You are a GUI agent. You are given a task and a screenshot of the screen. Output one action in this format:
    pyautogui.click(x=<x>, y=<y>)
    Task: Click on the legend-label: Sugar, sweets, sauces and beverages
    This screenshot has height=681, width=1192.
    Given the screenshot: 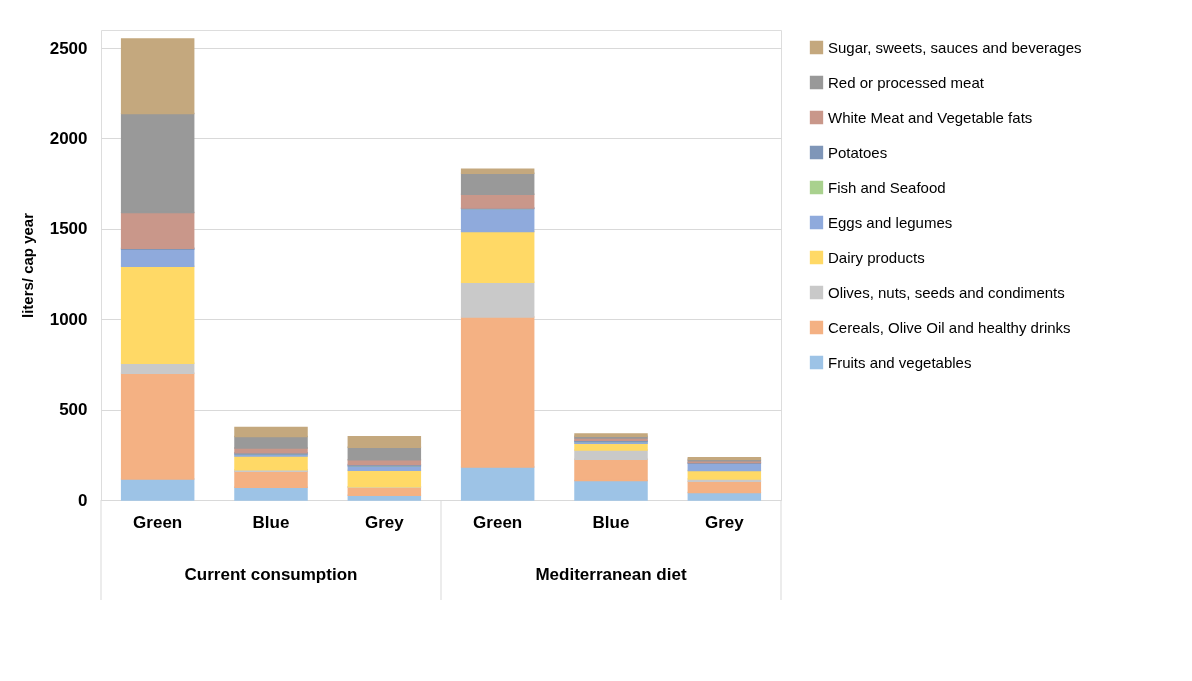 What is the action you would take?
    pyautogui.click(x=955, y=47)
    